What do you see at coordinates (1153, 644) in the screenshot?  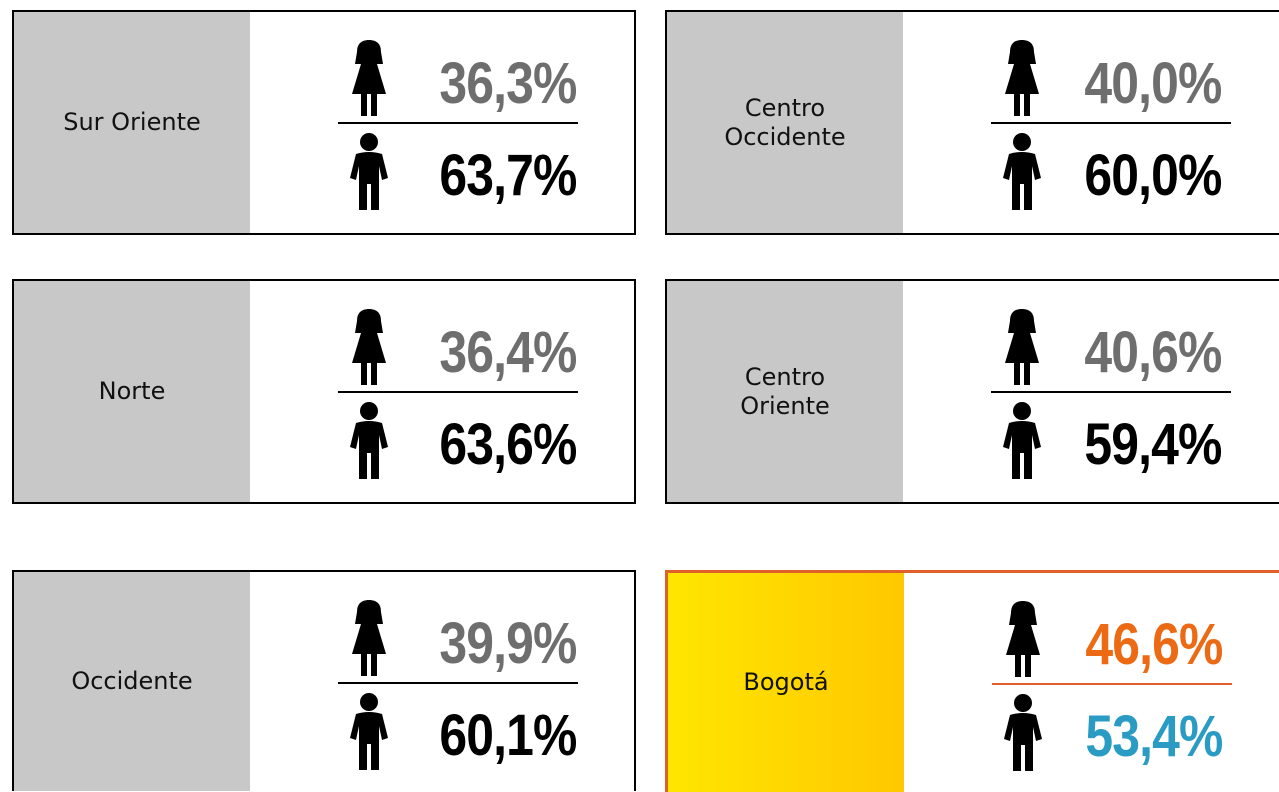 I see `female-percent: 46,6%` at bounding box center [1153, 644].